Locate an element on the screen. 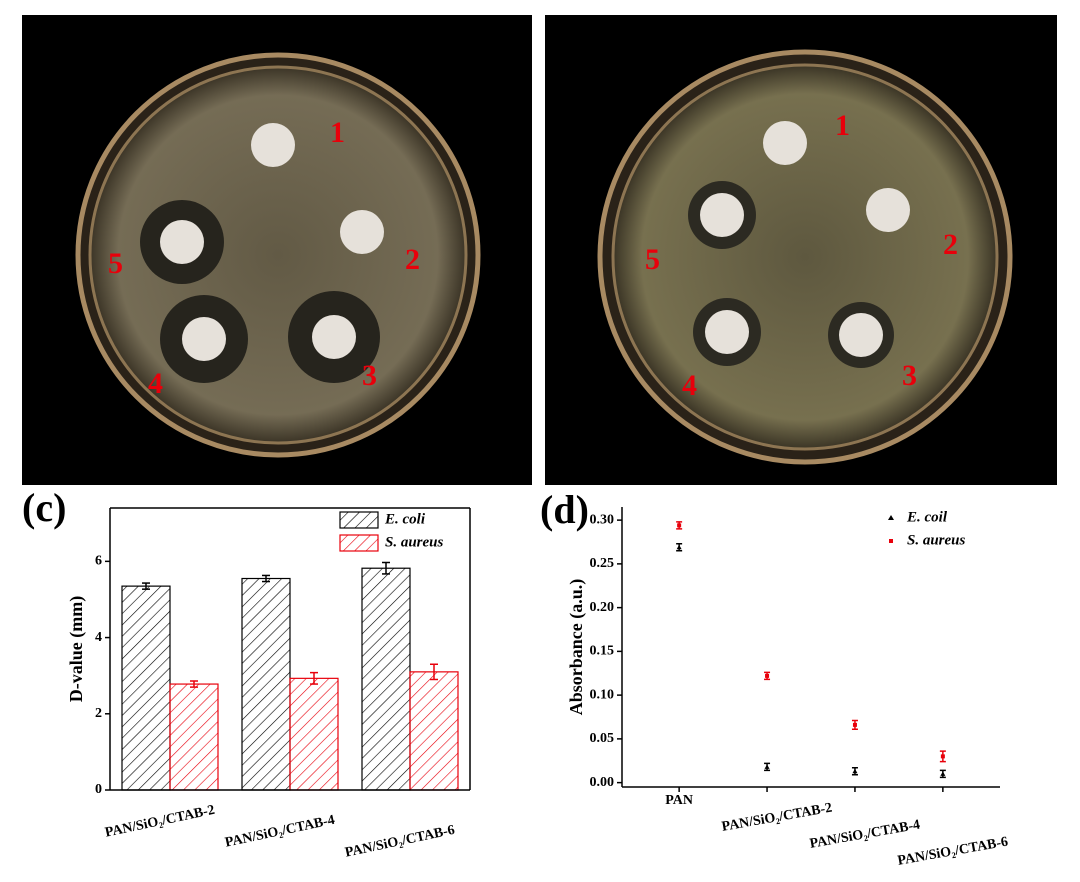 The height and width of the screenshot is (882, 1080). x-tick-label: PAN is located at coordinates (679, 800).